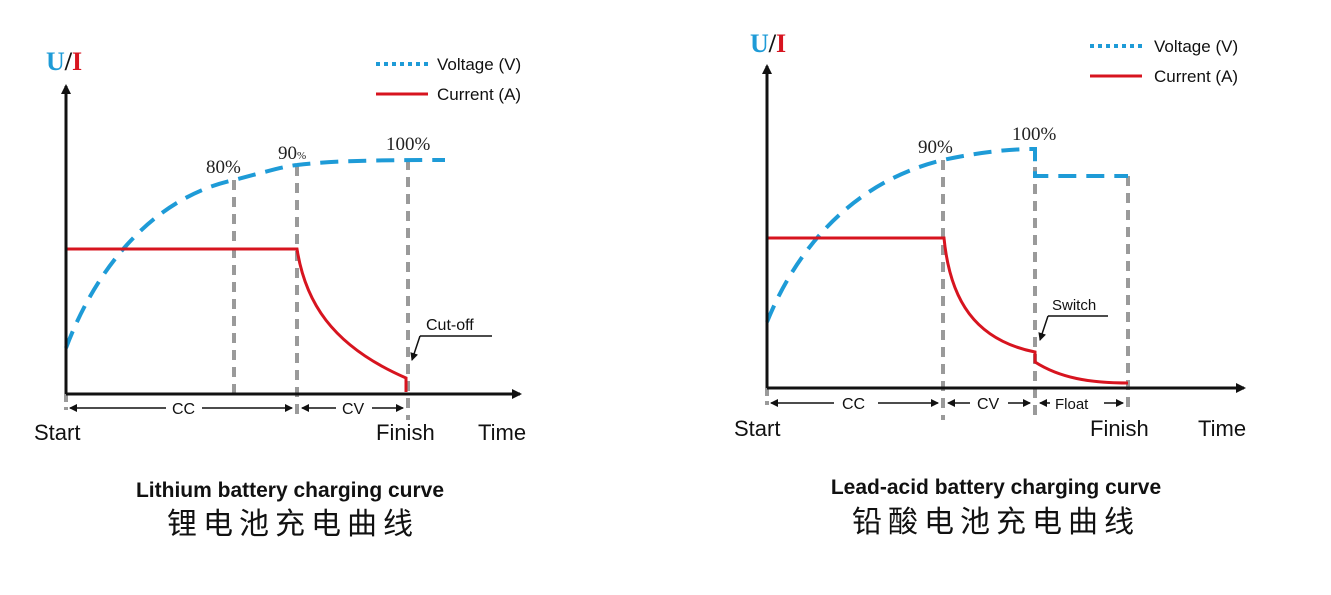 The width and height of the screenshot is (1331, 595). Describe the element at coordinates (996, 487) in the screenshot. I see `caption-english: Lead-acid battery charging curve` at that location.